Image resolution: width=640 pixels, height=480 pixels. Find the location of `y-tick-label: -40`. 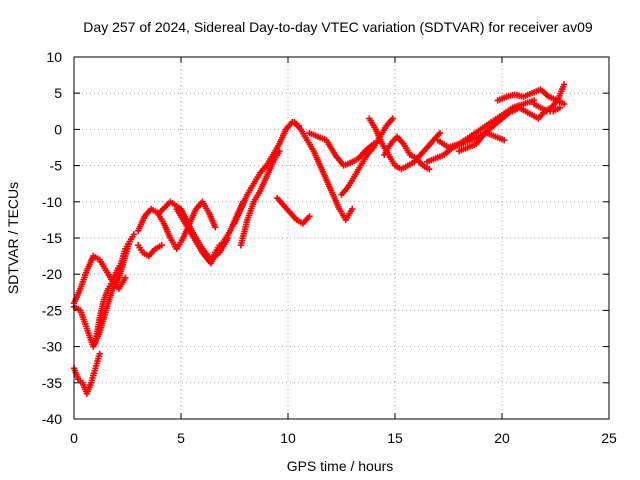

y-tick-label: -40 is located at coordinates (52, 419).